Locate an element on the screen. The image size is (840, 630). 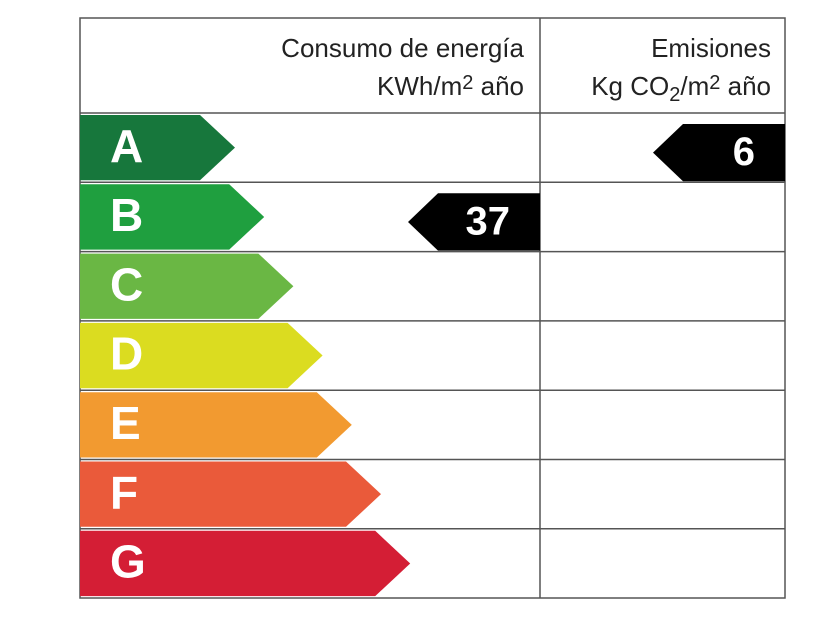
unit-part: /m is located at coordinates (694, 86).